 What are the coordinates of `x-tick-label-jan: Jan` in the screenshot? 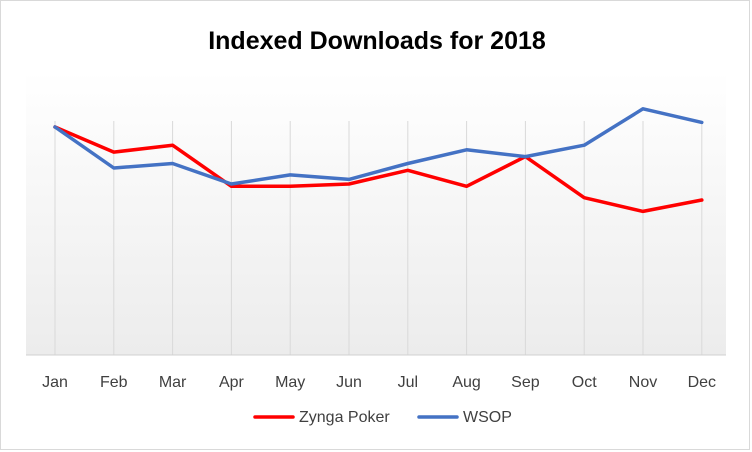 It's located at (55, 382).